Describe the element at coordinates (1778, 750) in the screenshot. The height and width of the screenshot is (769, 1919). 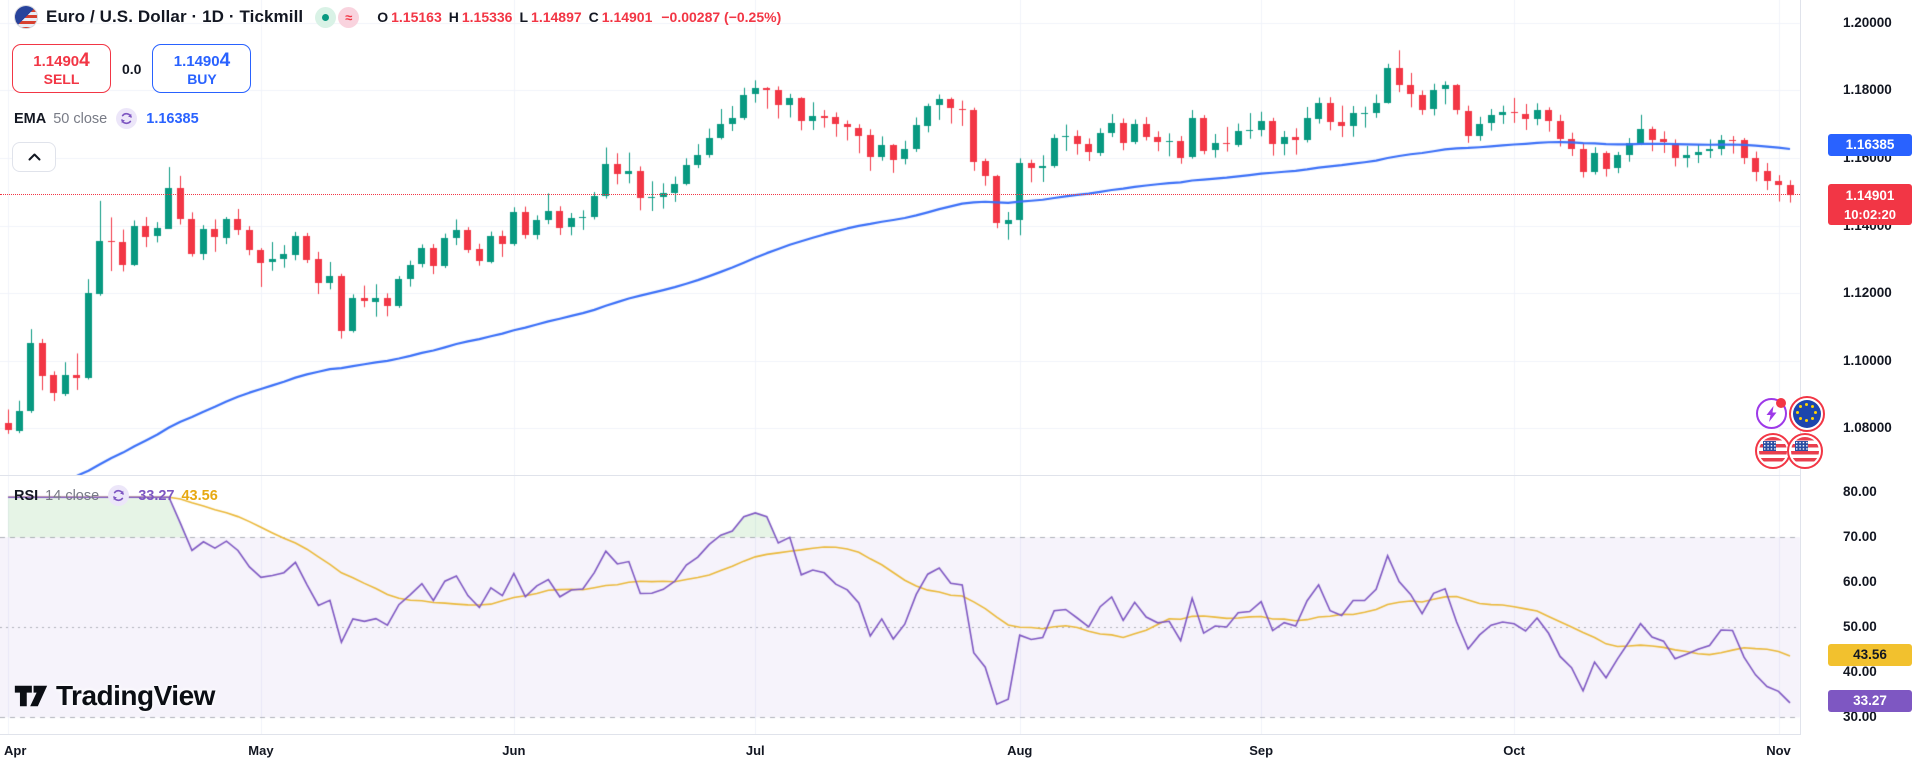
I see `time-axis-label: Nov` at that location.